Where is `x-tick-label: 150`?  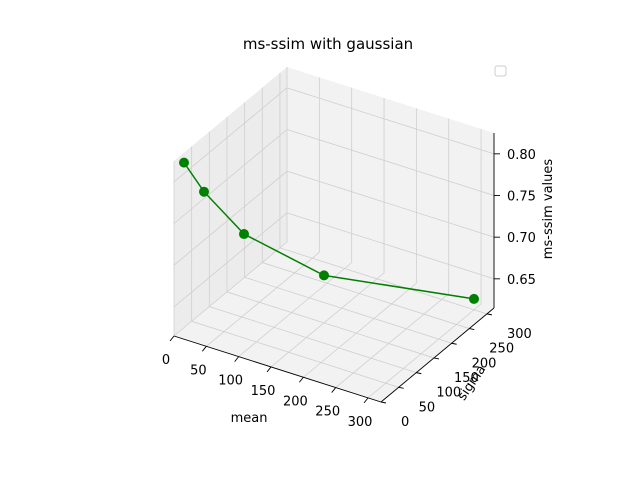 x-tick-label: 150 is located at coordinates (263, 391).